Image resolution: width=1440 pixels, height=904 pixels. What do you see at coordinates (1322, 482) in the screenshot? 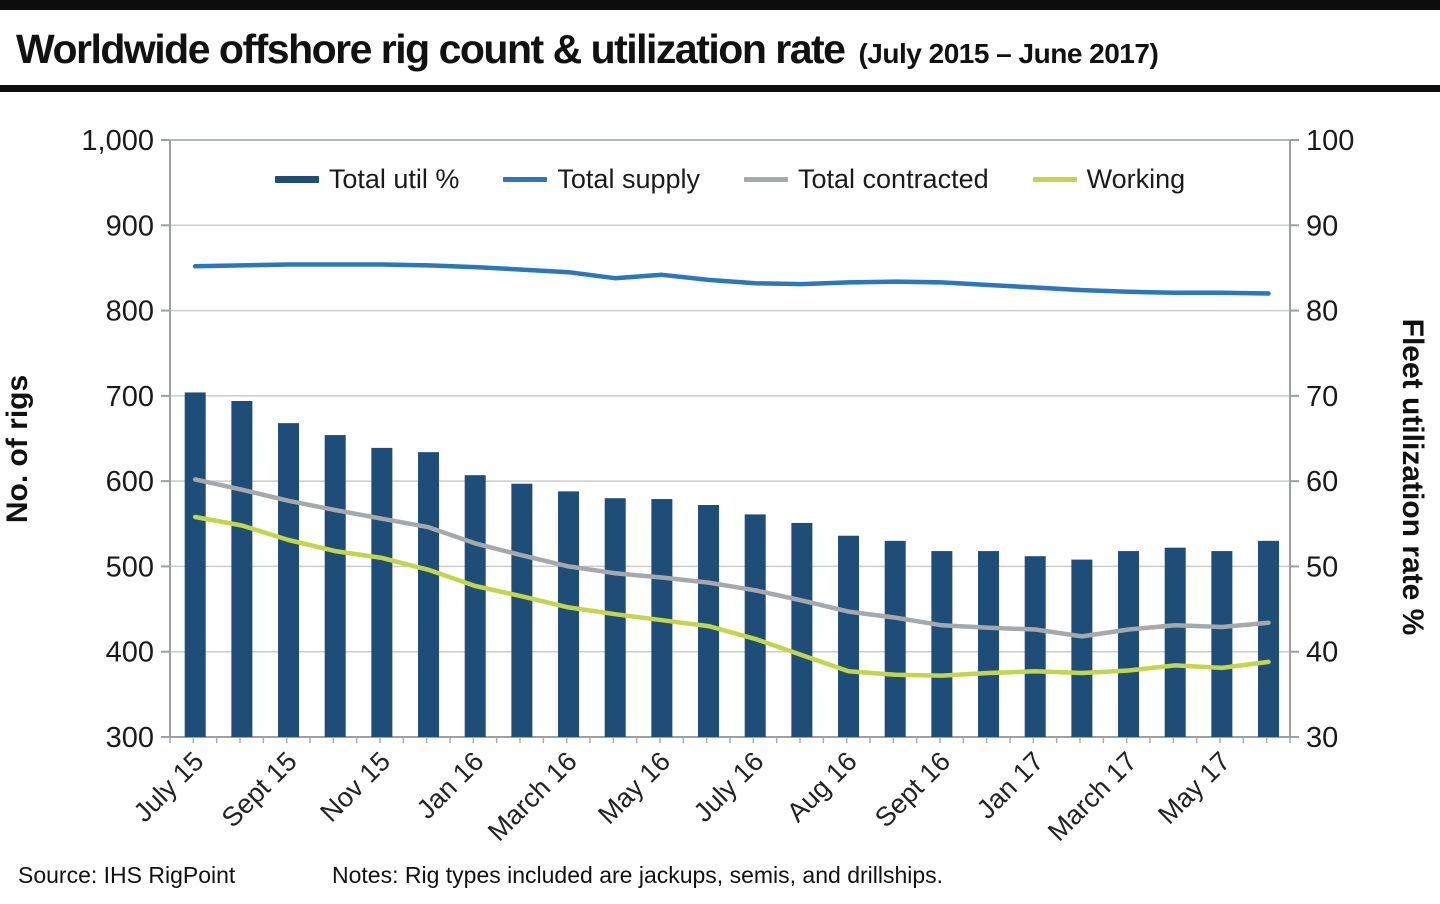
I see `right-axis-tick-label: 60` at bounding box center [1322, 482].